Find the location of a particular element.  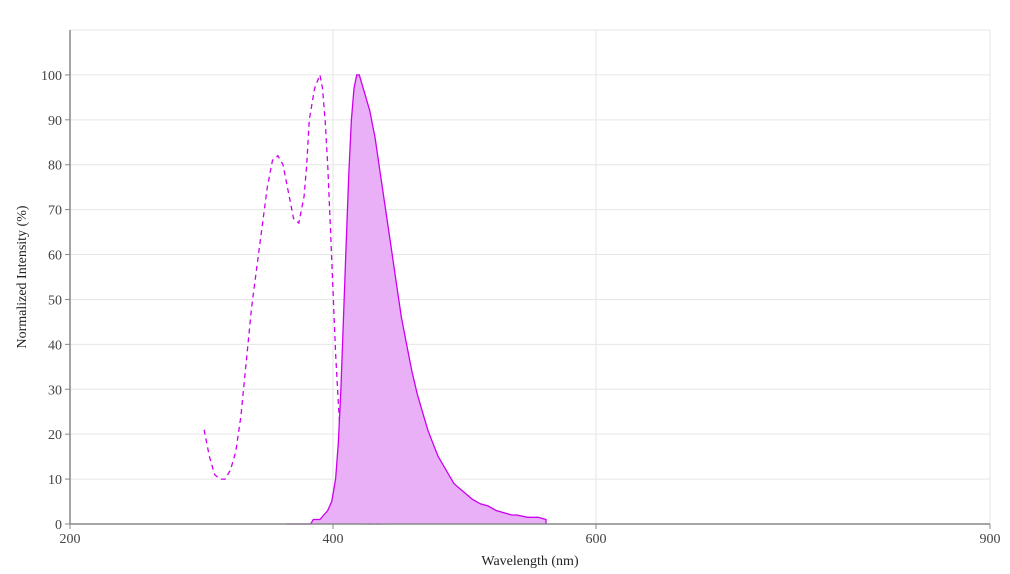

y-tick-label: 70 is located at coordinates (55, 211).